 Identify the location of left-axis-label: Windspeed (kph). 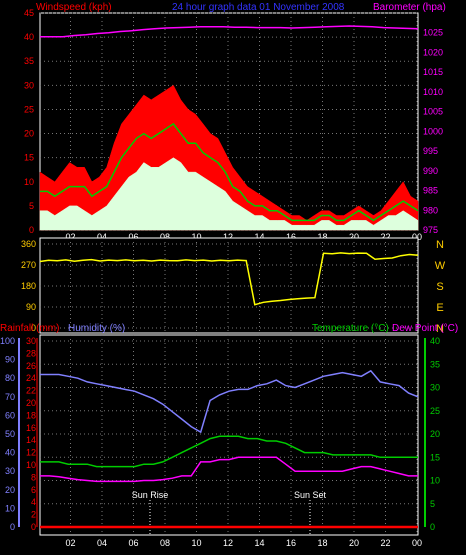
(74, 7).